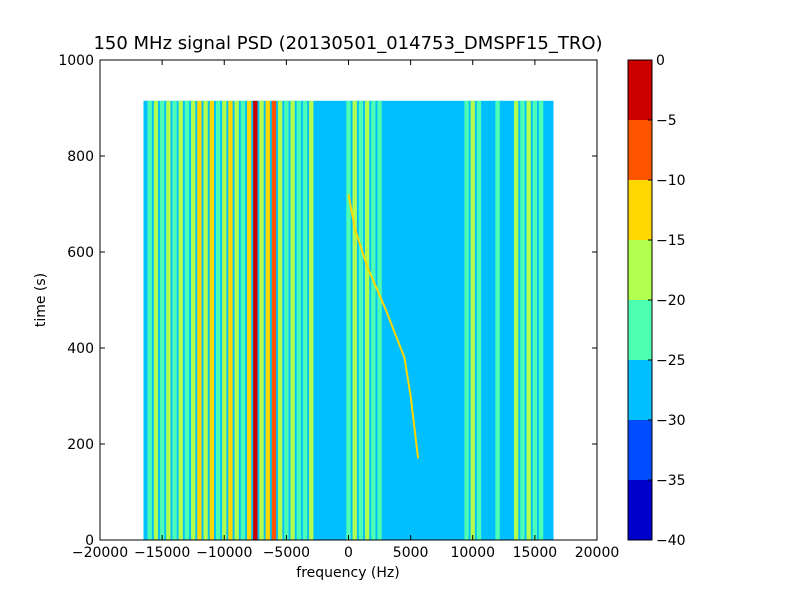 The width and height of the screenshot is (800, 600). I want to click on colorbar-tick-label: −5, so click(666, 121).